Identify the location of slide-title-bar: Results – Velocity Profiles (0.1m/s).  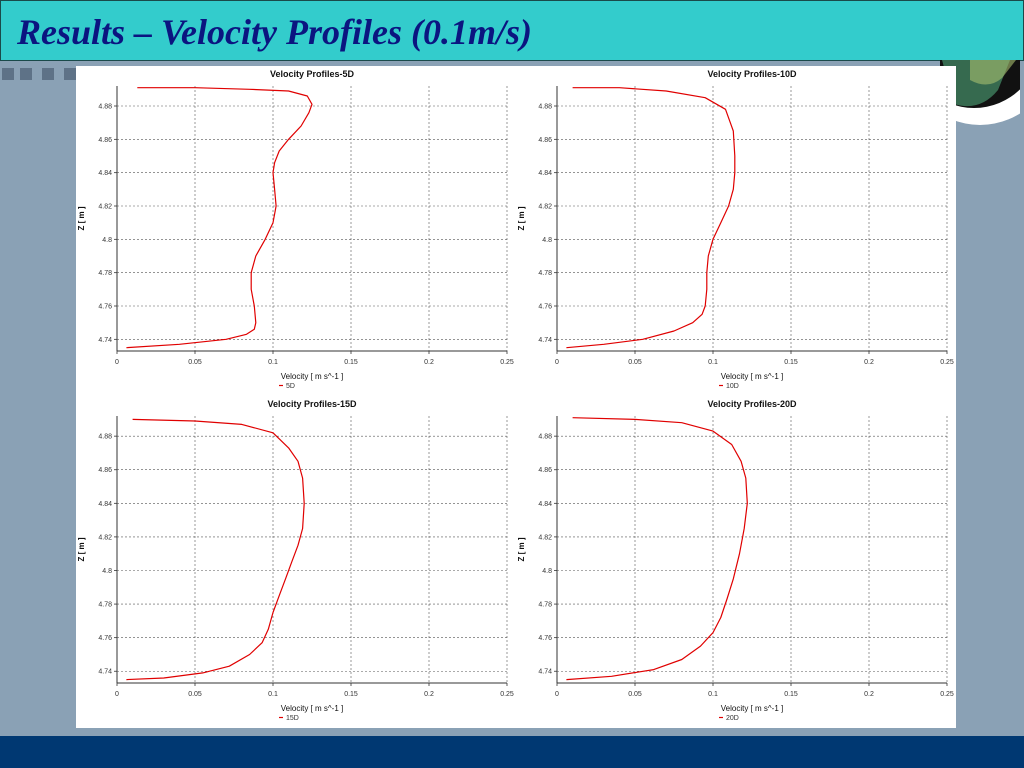
(512, 30).